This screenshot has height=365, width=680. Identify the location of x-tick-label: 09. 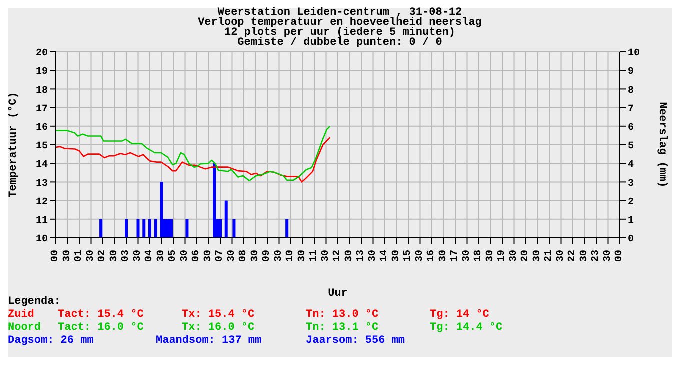
(267, 256).